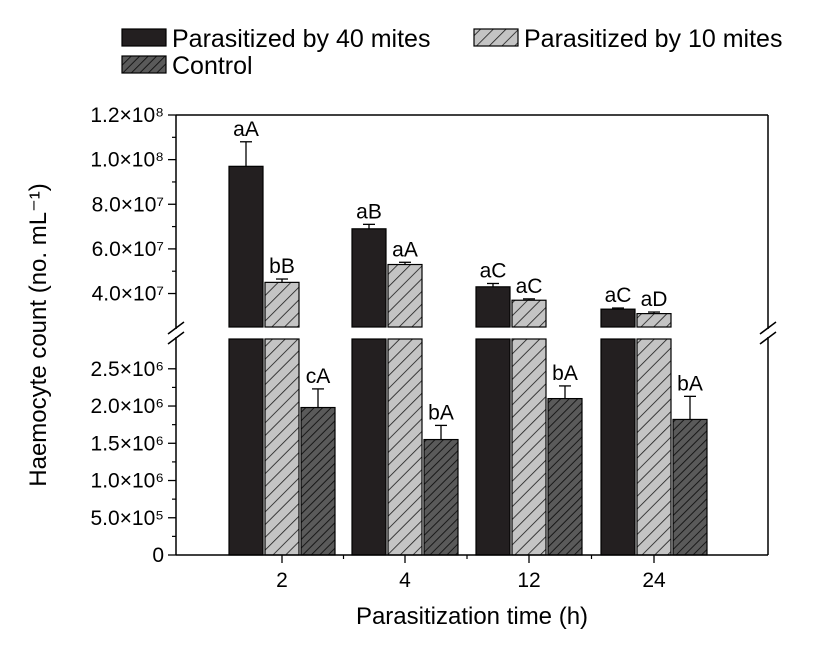 Image resolution: width=822 pixels, height=646 pixels. Describe the element at coordinates (127, 518) in the screenshot. I see `y-tick-label: 5.0×10⁵` at that location.